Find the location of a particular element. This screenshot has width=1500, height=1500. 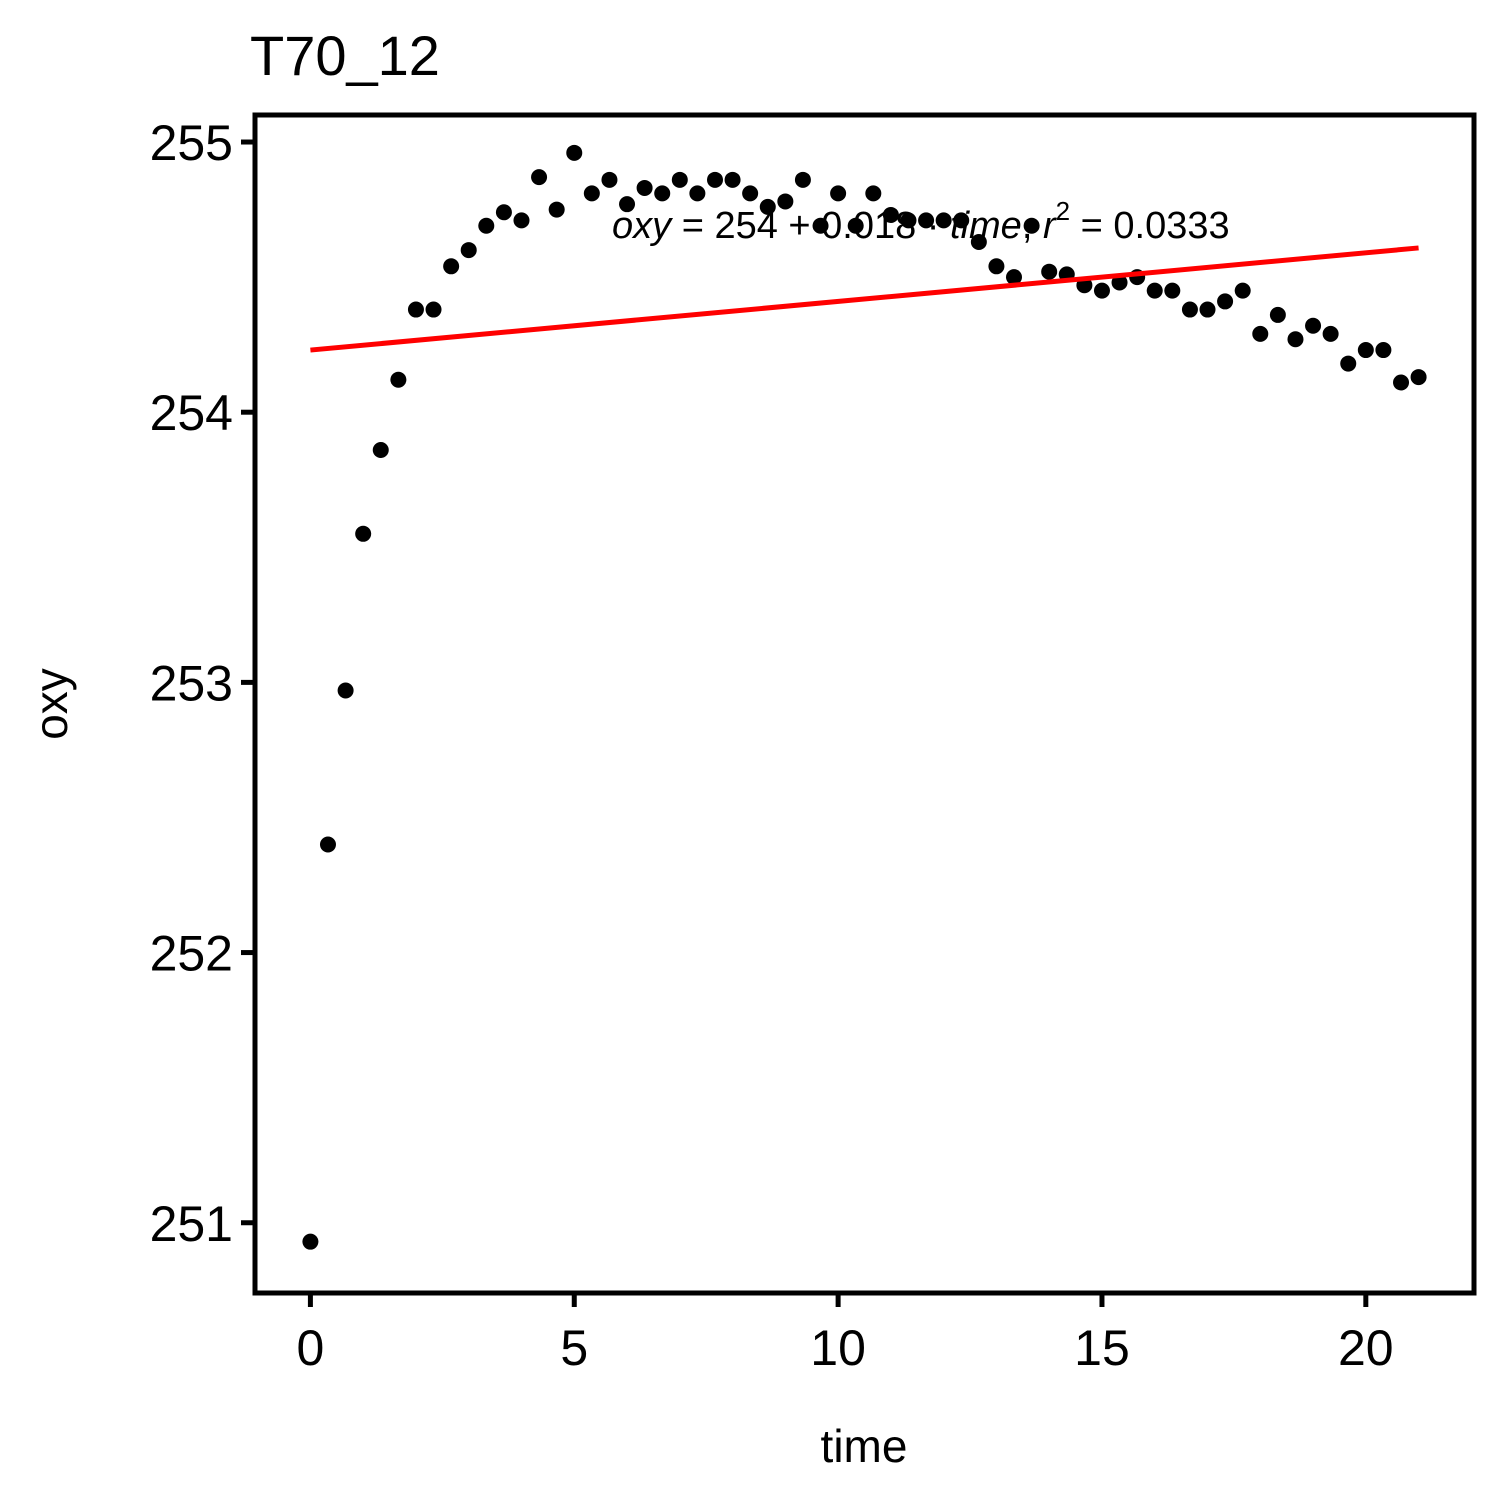

y-tick-label: 251 is located at coordinates (191, 1224).